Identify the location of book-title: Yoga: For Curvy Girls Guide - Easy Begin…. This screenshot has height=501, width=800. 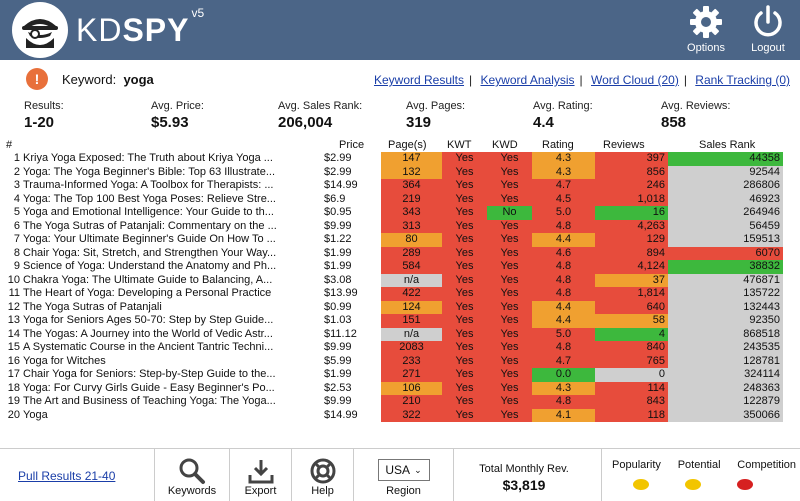
(149, 387).